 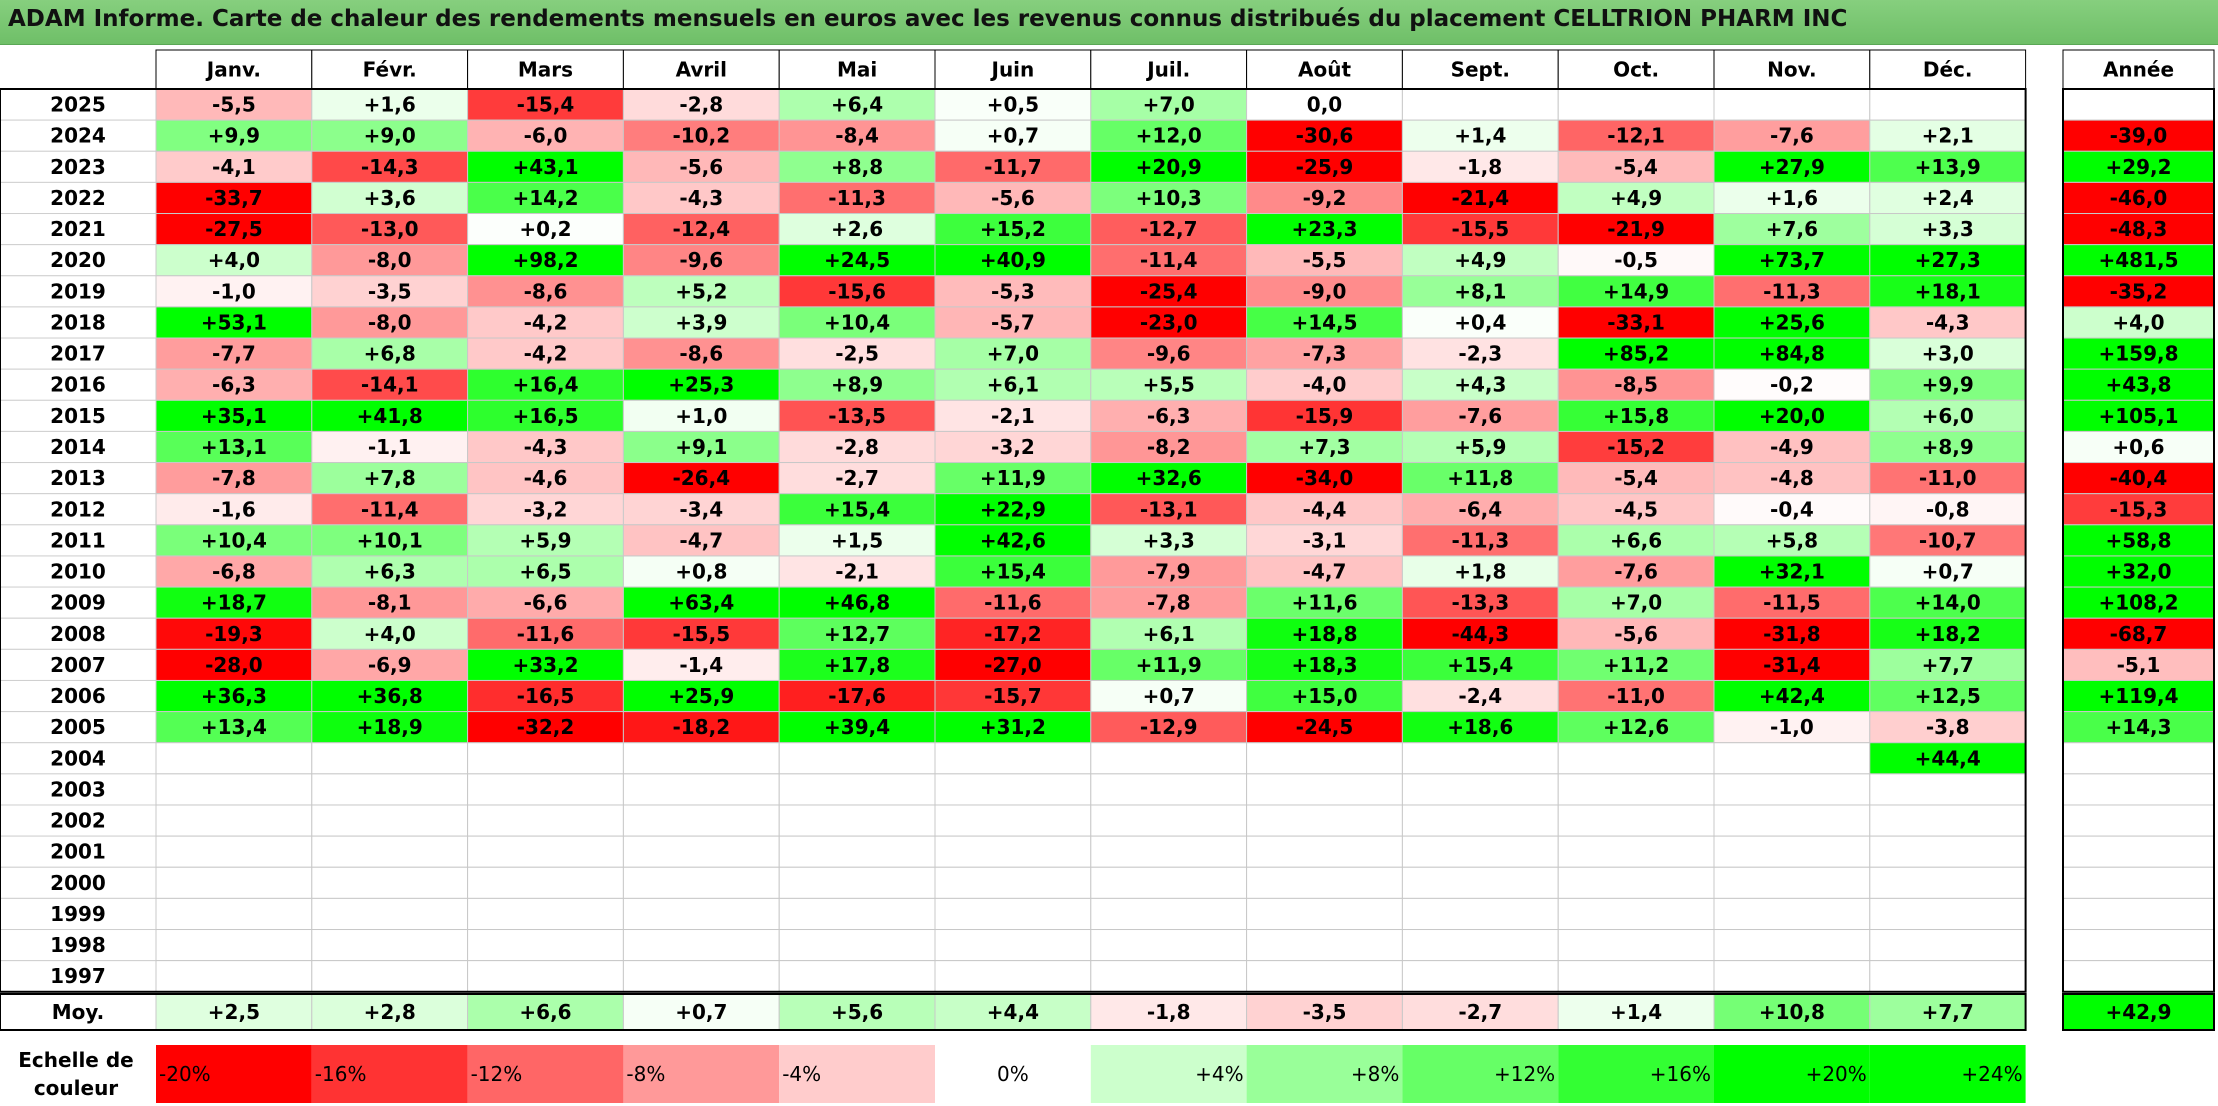 What do you see at coordinates (1480, 260) in the screenshot?
I see `cell-value: +4,9` at bounding box center [1480, 260].